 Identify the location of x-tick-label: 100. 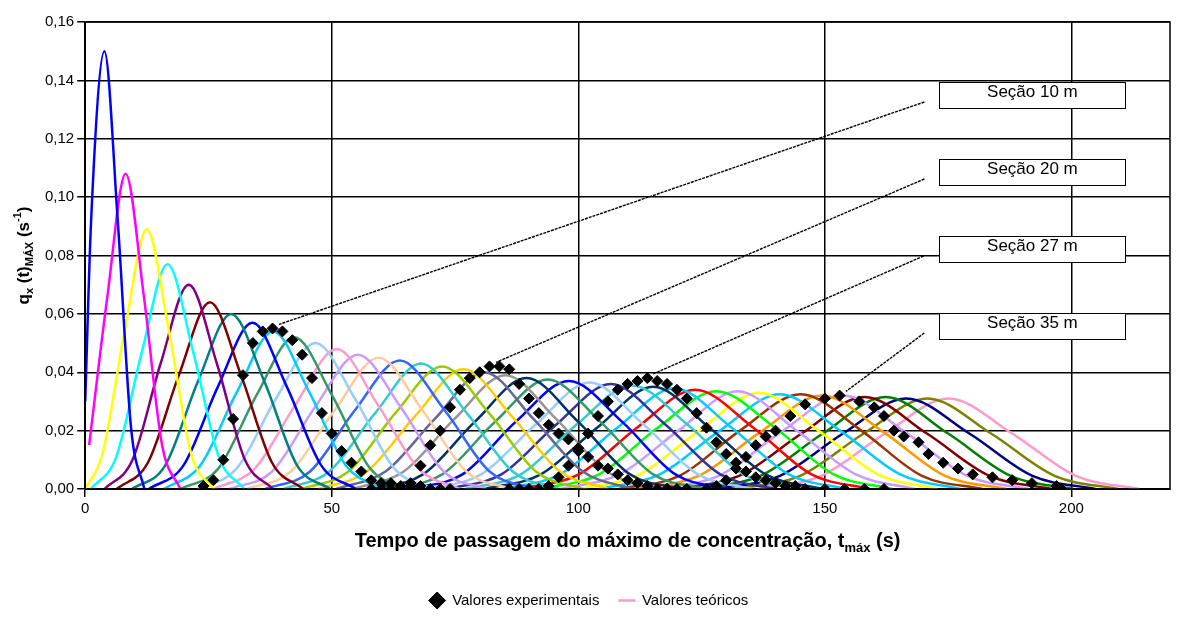
(578, 508).